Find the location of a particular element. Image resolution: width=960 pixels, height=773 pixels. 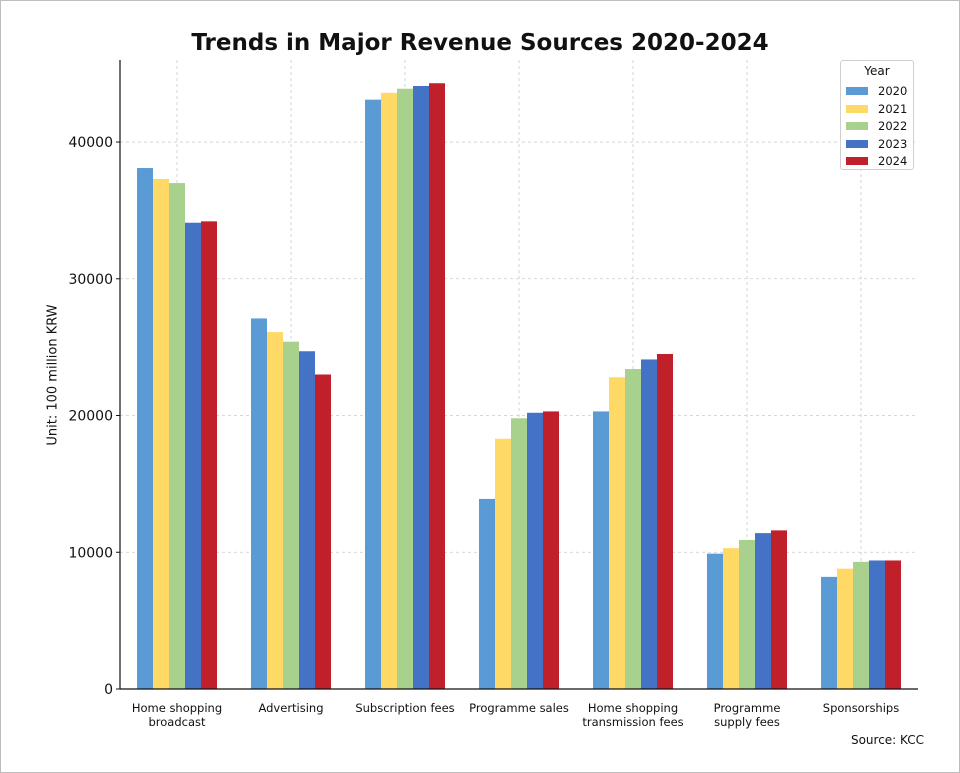

legend-label: 2024 is located at coordinates (893, 161).